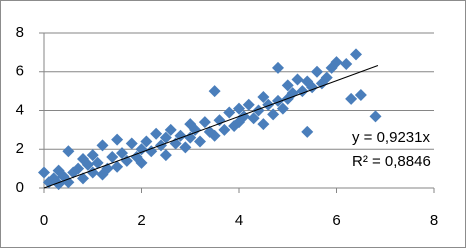  I want to click on trend-equation: y = 0,9231x, so click(391, 137).